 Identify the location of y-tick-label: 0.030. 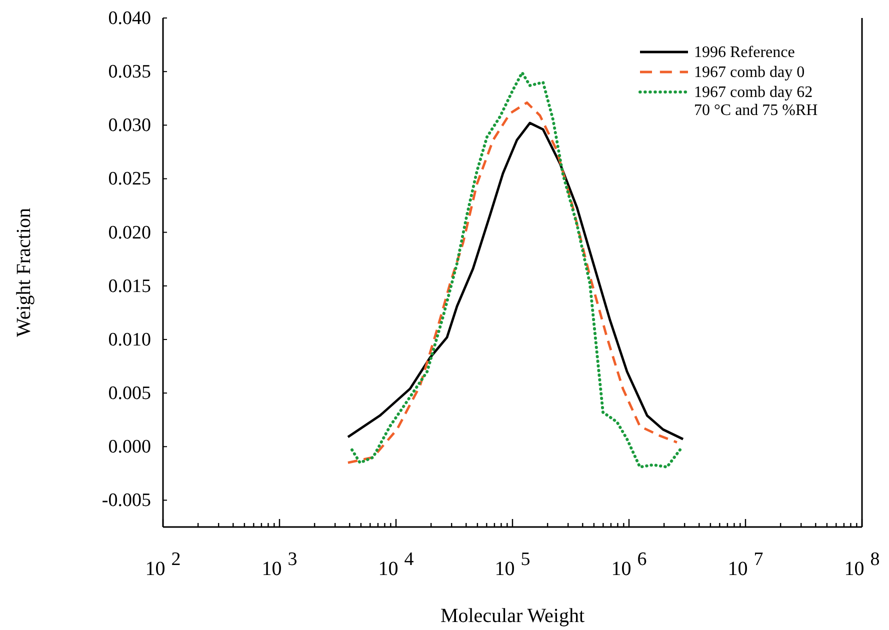
(129, 125).